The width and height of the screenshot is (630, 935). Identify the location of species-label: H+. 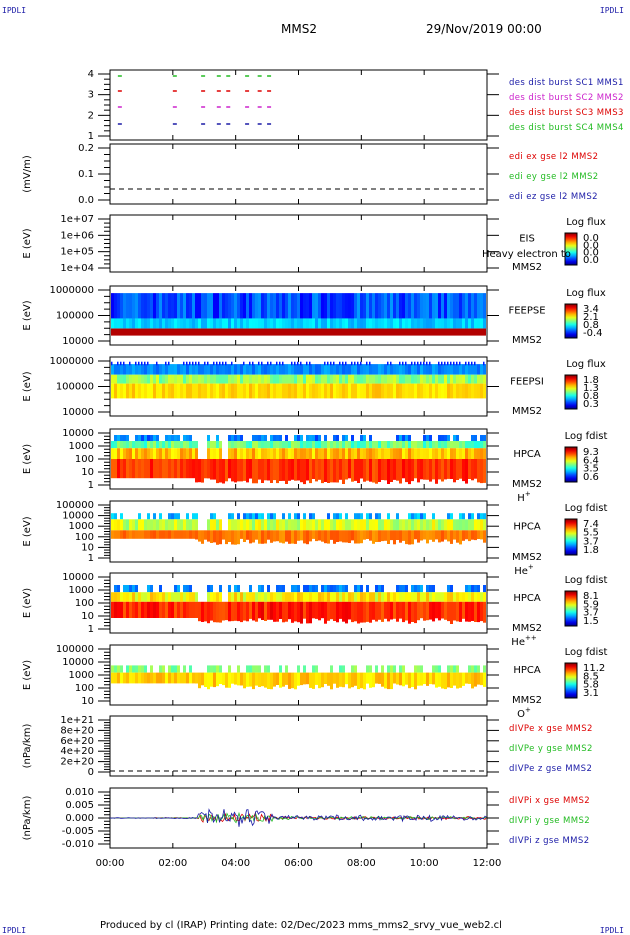
(524, 497).